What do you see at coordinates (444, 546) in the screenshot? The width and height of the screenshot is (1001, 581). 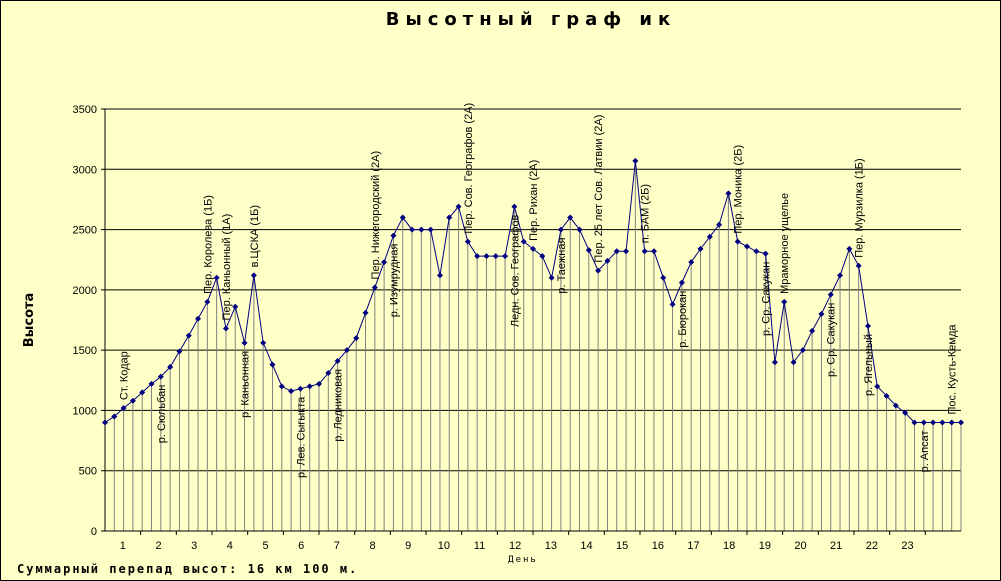 I see `x-tick-label: 10` at bounding box center [444, 546].